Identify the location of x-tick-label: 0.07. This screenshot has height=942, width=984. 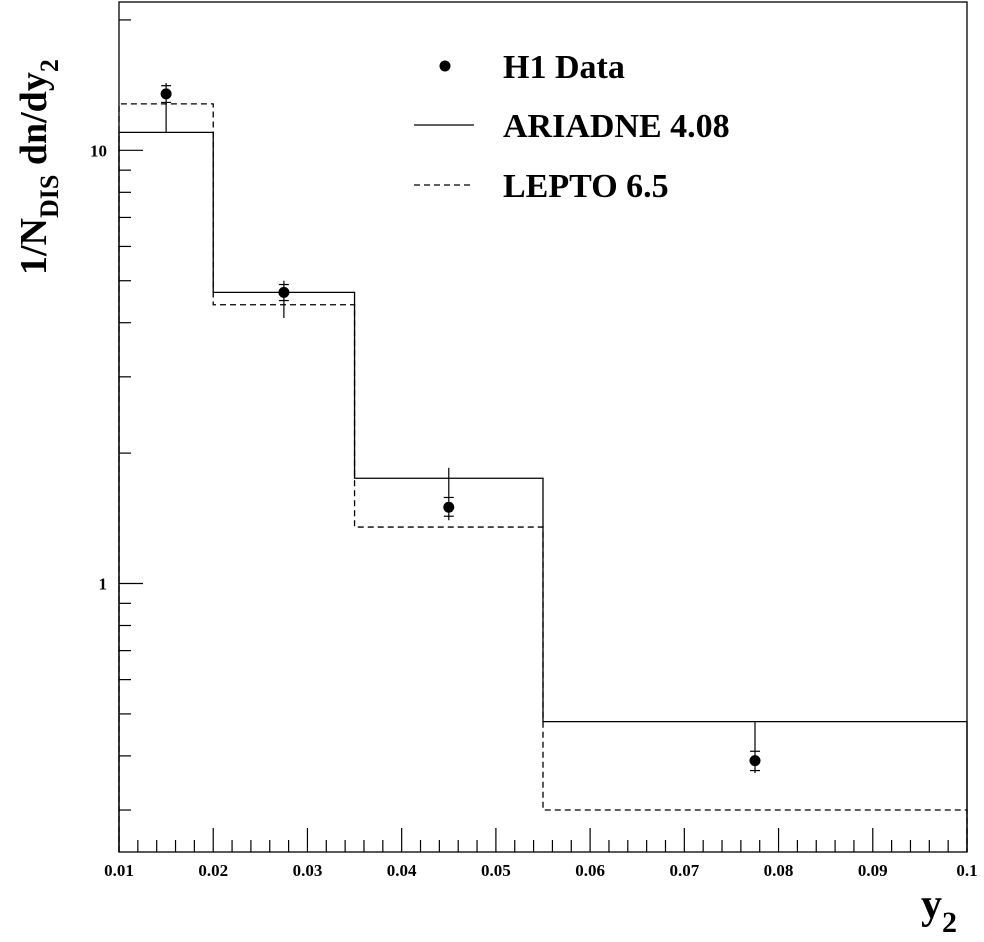
(684, 870).